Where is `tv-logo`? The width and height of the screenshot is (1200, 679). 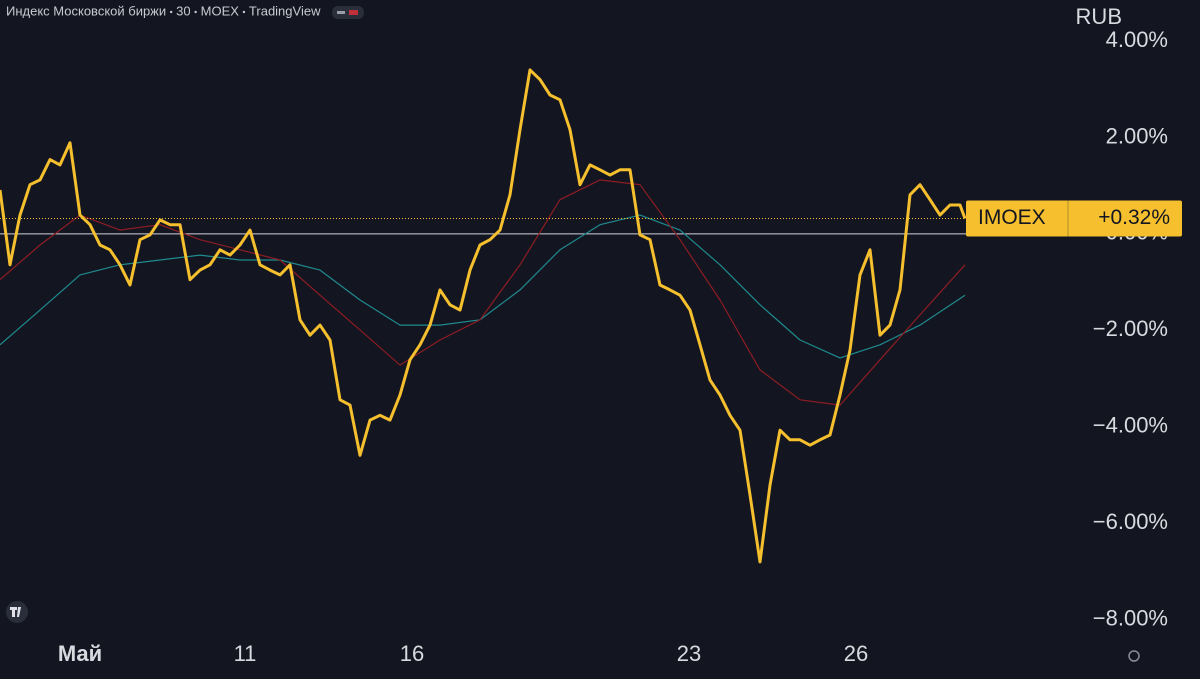 tv-logo is located at coordinates (17, 612).